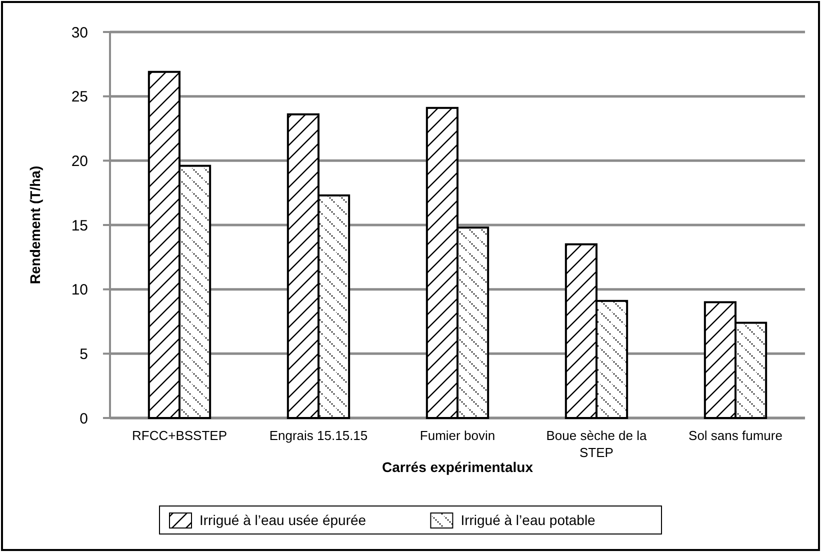  What do you see at coordinates (283, 520) in the screenshot?
I see `legend-label: Irrigué à l’eau usée épurée` at bounding box center [283, 520].